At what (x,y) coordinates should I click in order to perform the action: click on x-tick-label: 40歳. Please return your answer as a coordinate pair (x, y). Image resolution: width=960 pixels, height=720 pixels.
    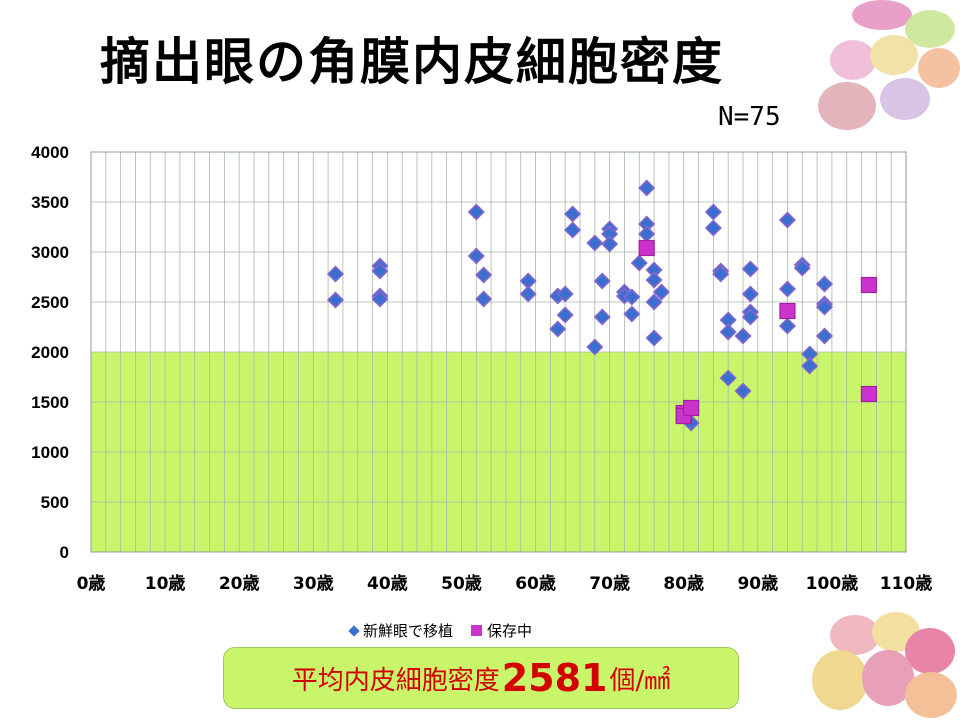
    Looking at the image, I should click on (387, 583).